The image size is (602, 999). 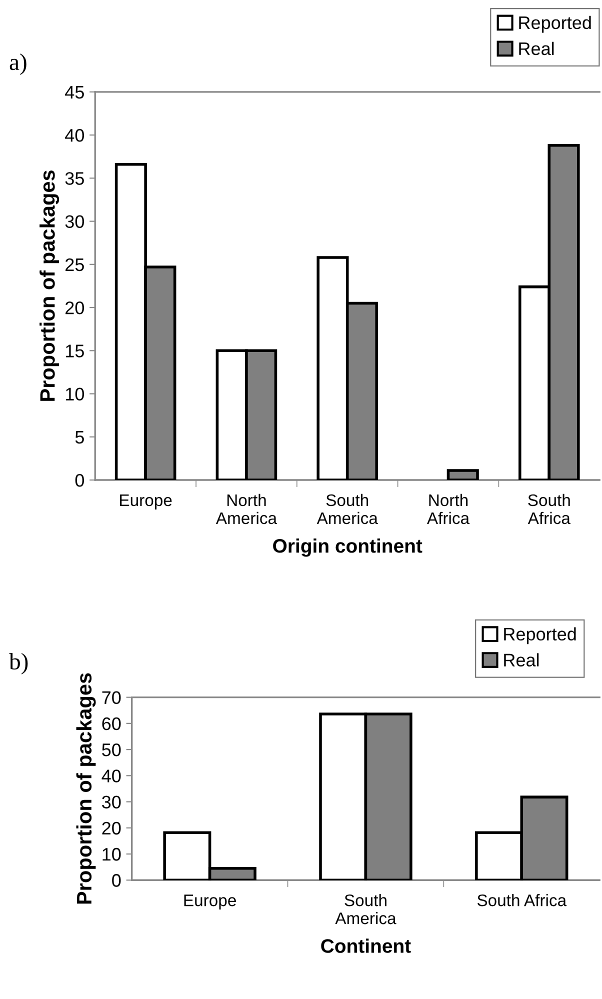 I want to click on chart-title: b), so click(x=18, y=663).